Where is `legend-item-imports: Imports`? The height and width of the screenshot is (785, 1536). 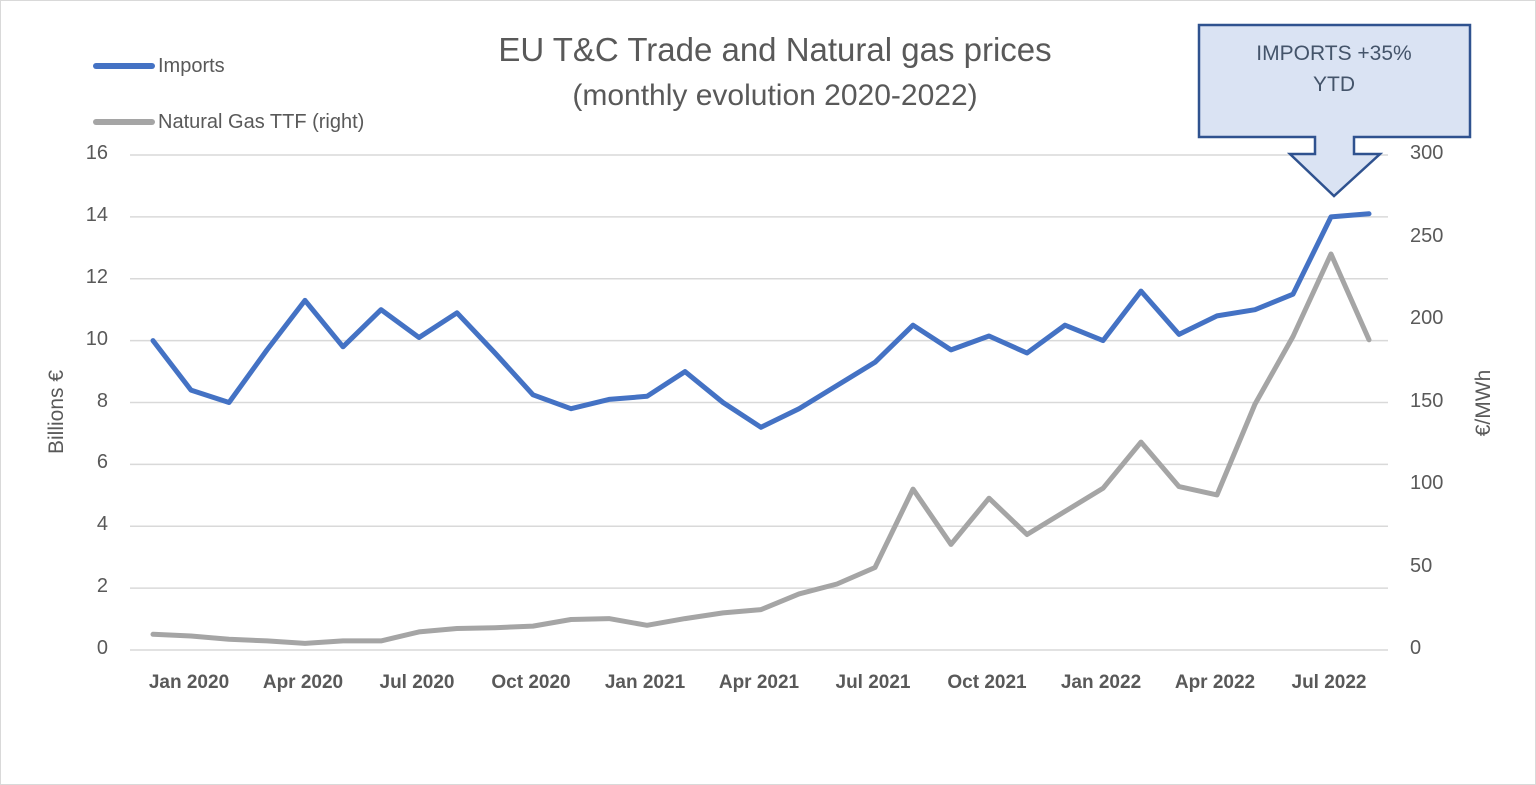
legend-item-imports: Imports is located at coordinates (228, 66).